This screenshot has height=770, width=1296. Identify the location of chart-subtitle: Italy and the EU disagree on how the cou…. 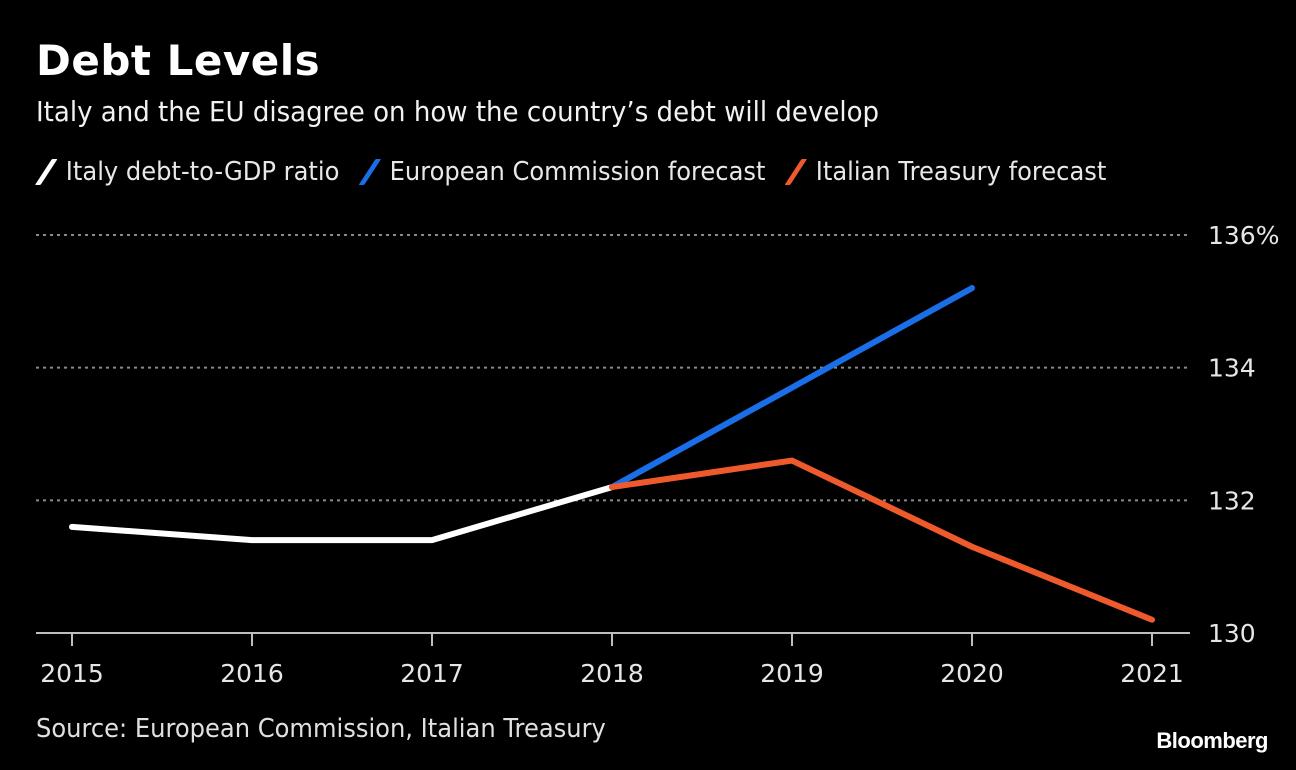
(458, 111).